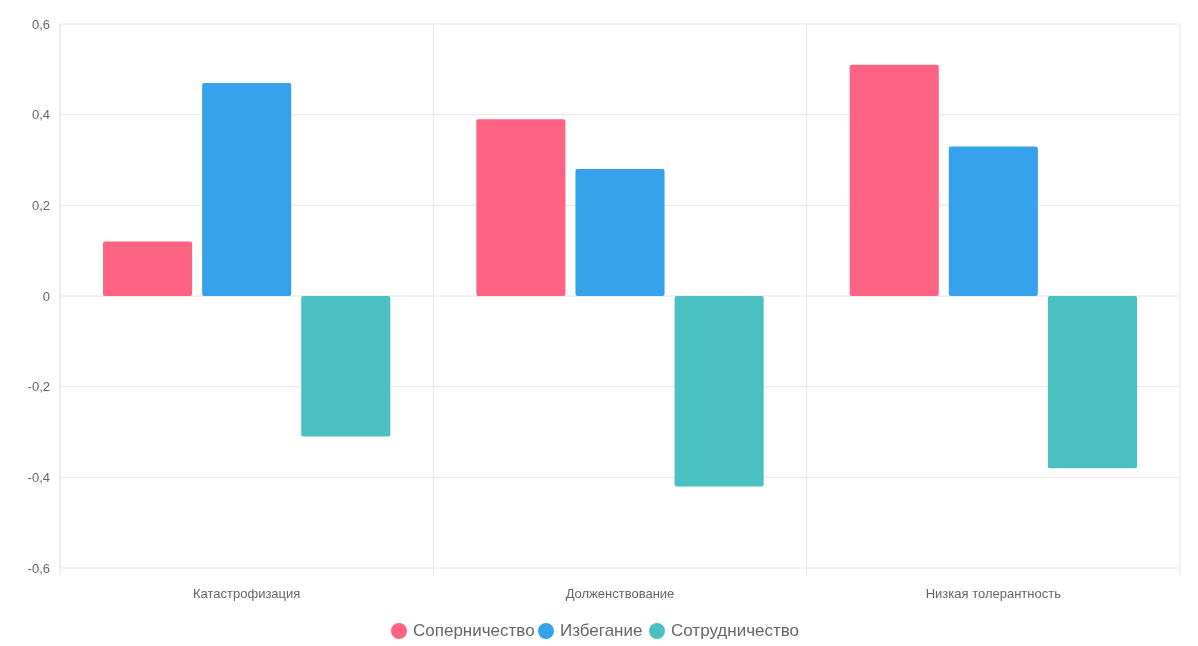  What do you see at coordinates (40, 115) in the screenshot?
I see `y-tick-label: 0,4` at bounding box center [40, 115].